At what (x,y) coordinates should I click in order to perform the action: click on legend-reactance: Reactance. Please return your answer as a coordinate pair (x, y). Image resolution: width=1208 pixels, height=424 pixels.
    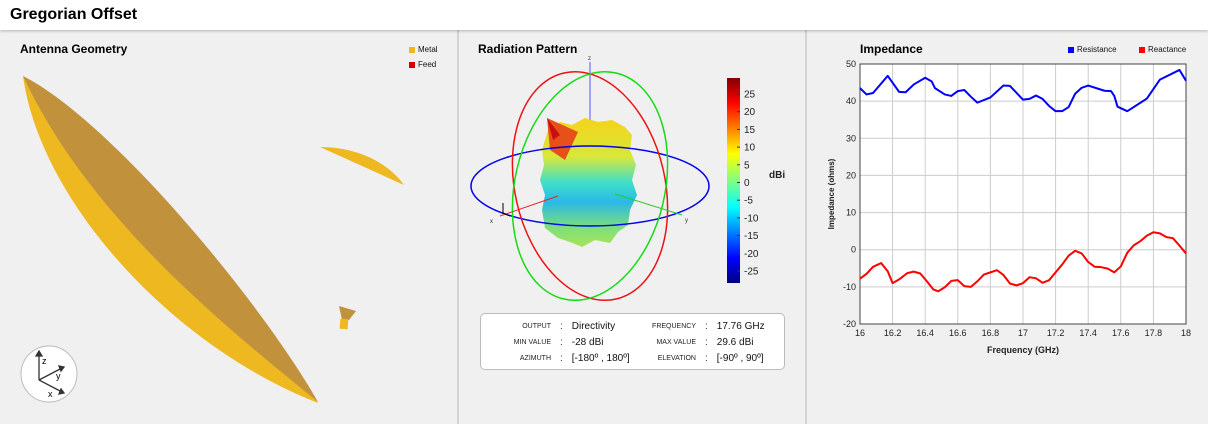
    Looking at the image, I should click on (1162, 49).